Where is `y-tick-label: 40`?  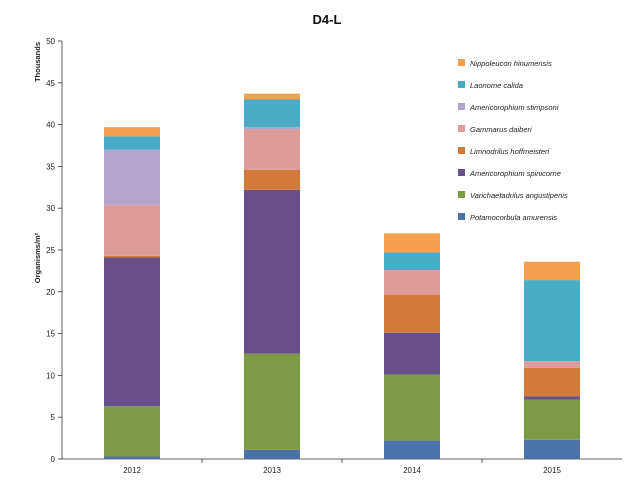 y-tick-label: 40 is located at coordinates (50, 125).